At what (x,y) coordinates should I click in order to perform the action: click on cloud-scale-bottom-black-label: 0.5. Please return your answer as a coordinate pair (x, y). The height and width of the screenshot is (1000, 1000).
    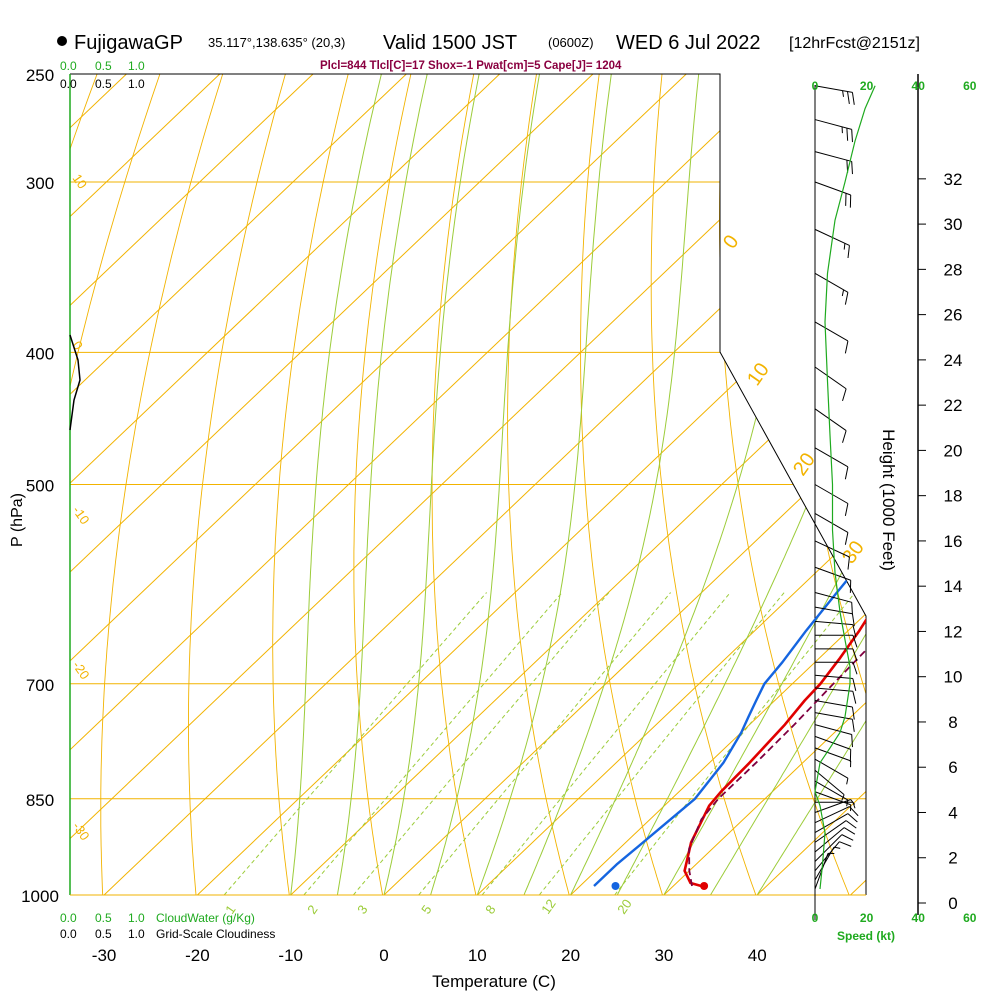
    Looking at the image, I should click on (103, 934).